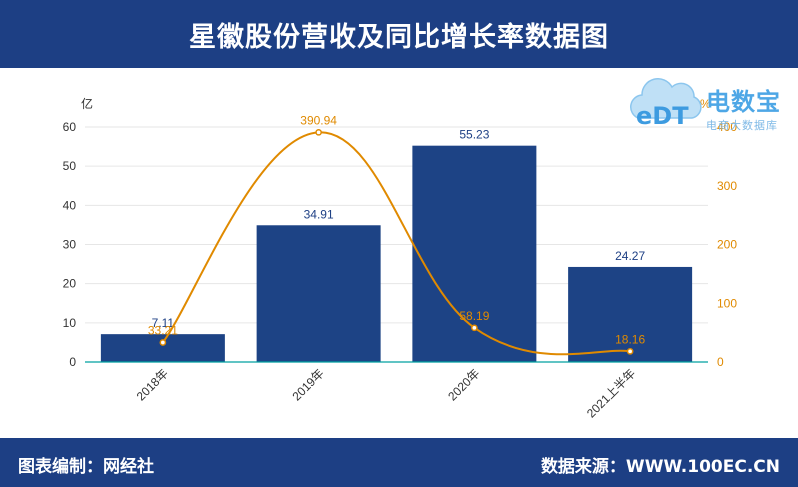 The image size is (798, 487). Describe the element at coordinates (318, 120) in the screenshot. I see `line-value-label: 390.94` at that location.